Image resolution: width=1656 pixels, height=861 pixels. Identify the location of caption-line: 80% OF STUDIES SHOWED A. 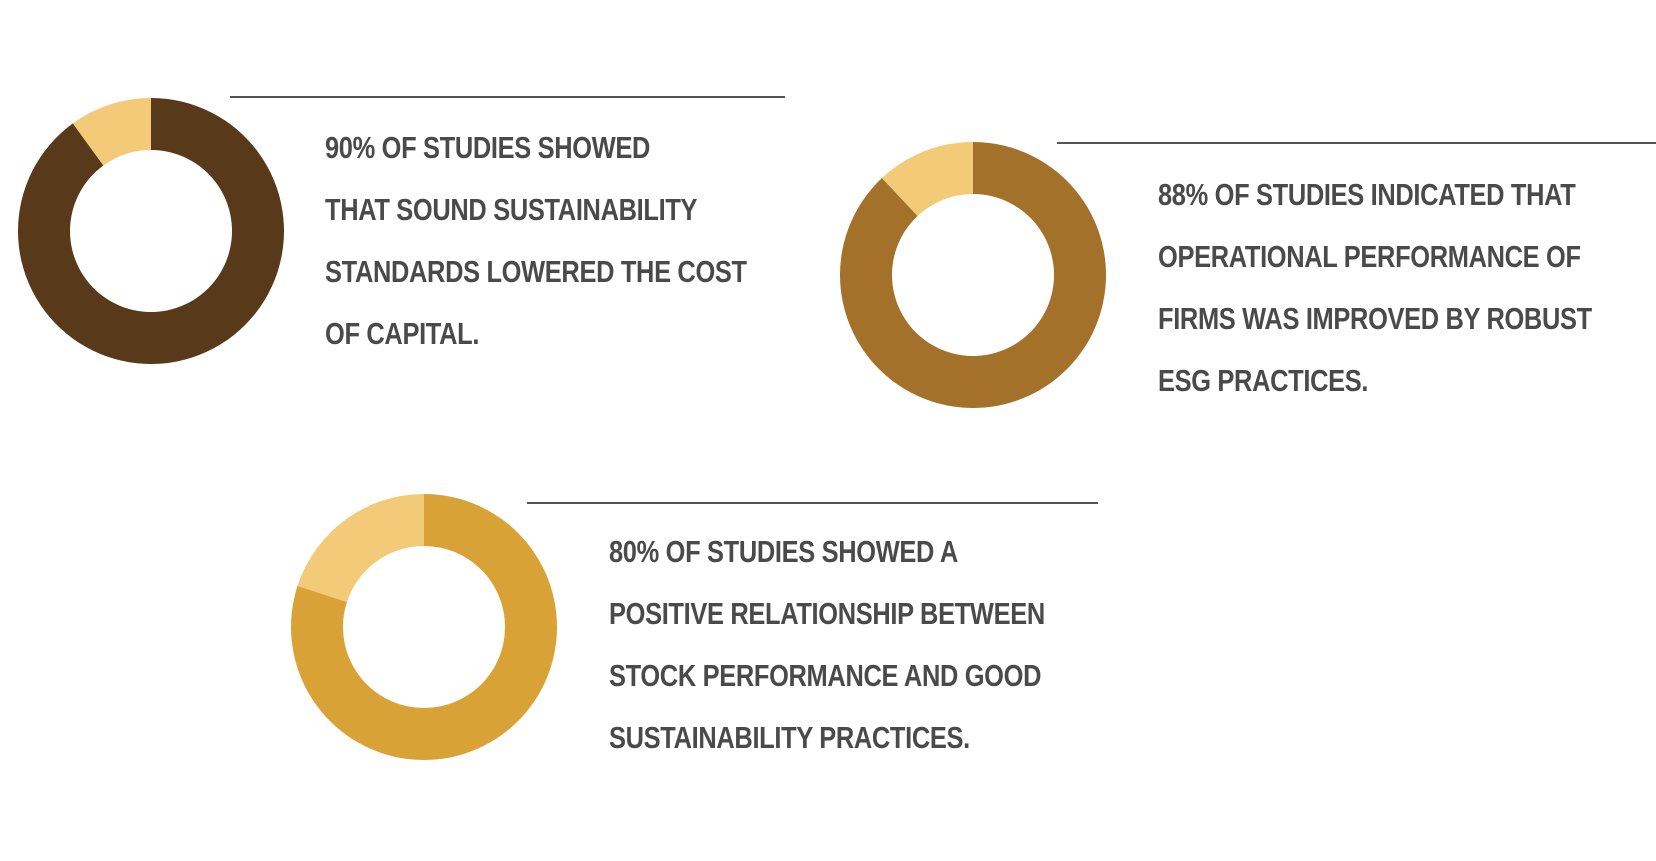
(783, 551).